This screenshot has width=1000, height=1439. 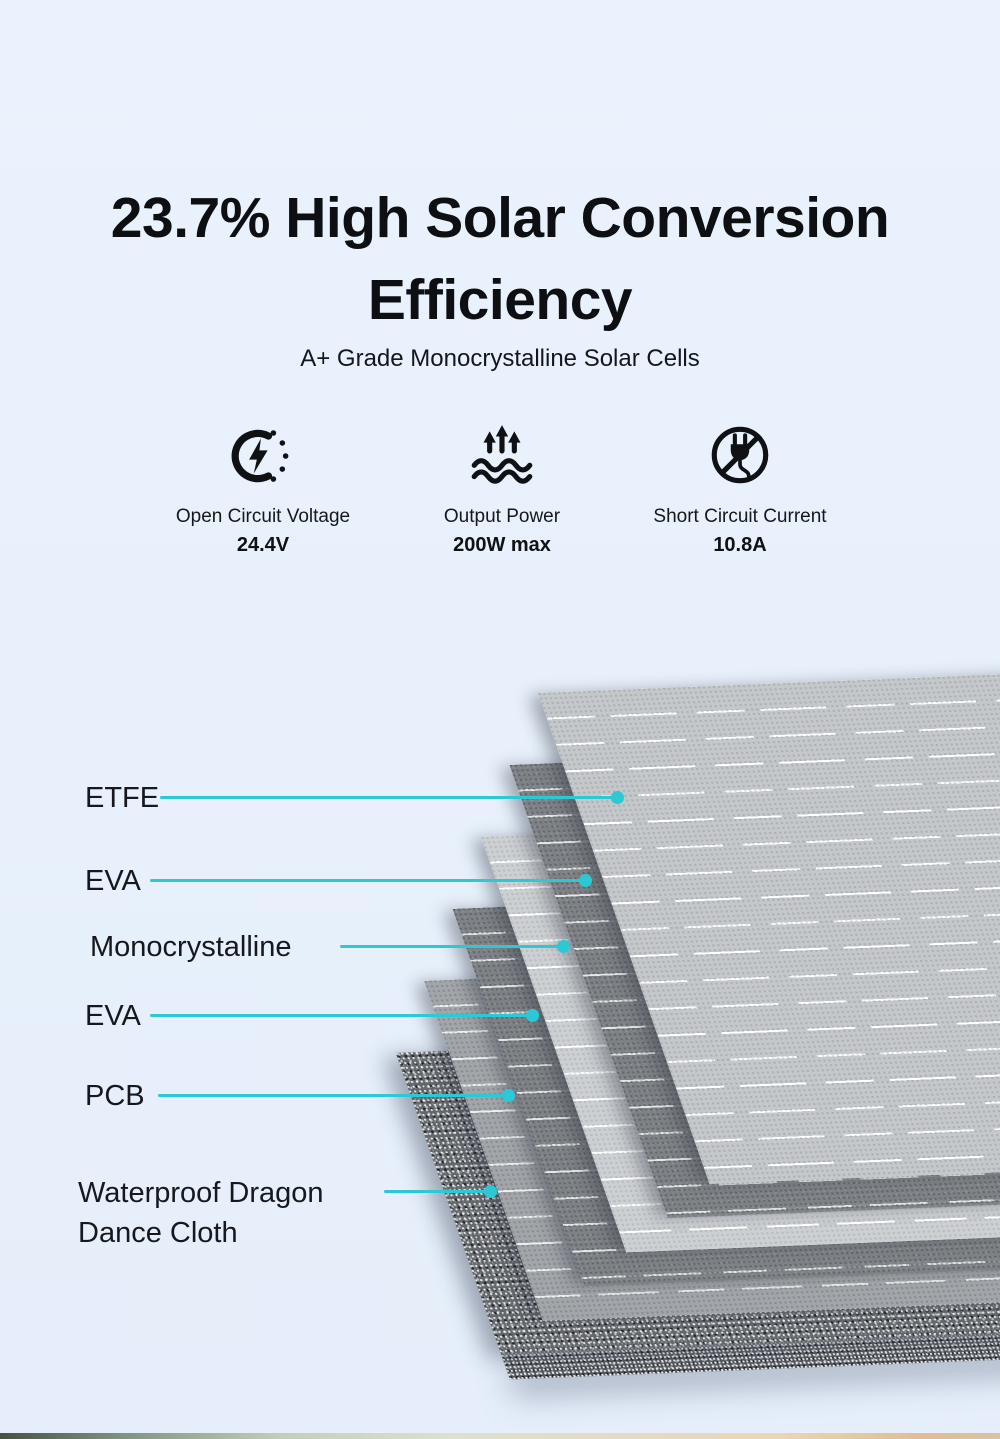 I want to click on spec-open-circuit-voltage: Open Circuit Voltage 24.4V, so click(x=263, y=487).